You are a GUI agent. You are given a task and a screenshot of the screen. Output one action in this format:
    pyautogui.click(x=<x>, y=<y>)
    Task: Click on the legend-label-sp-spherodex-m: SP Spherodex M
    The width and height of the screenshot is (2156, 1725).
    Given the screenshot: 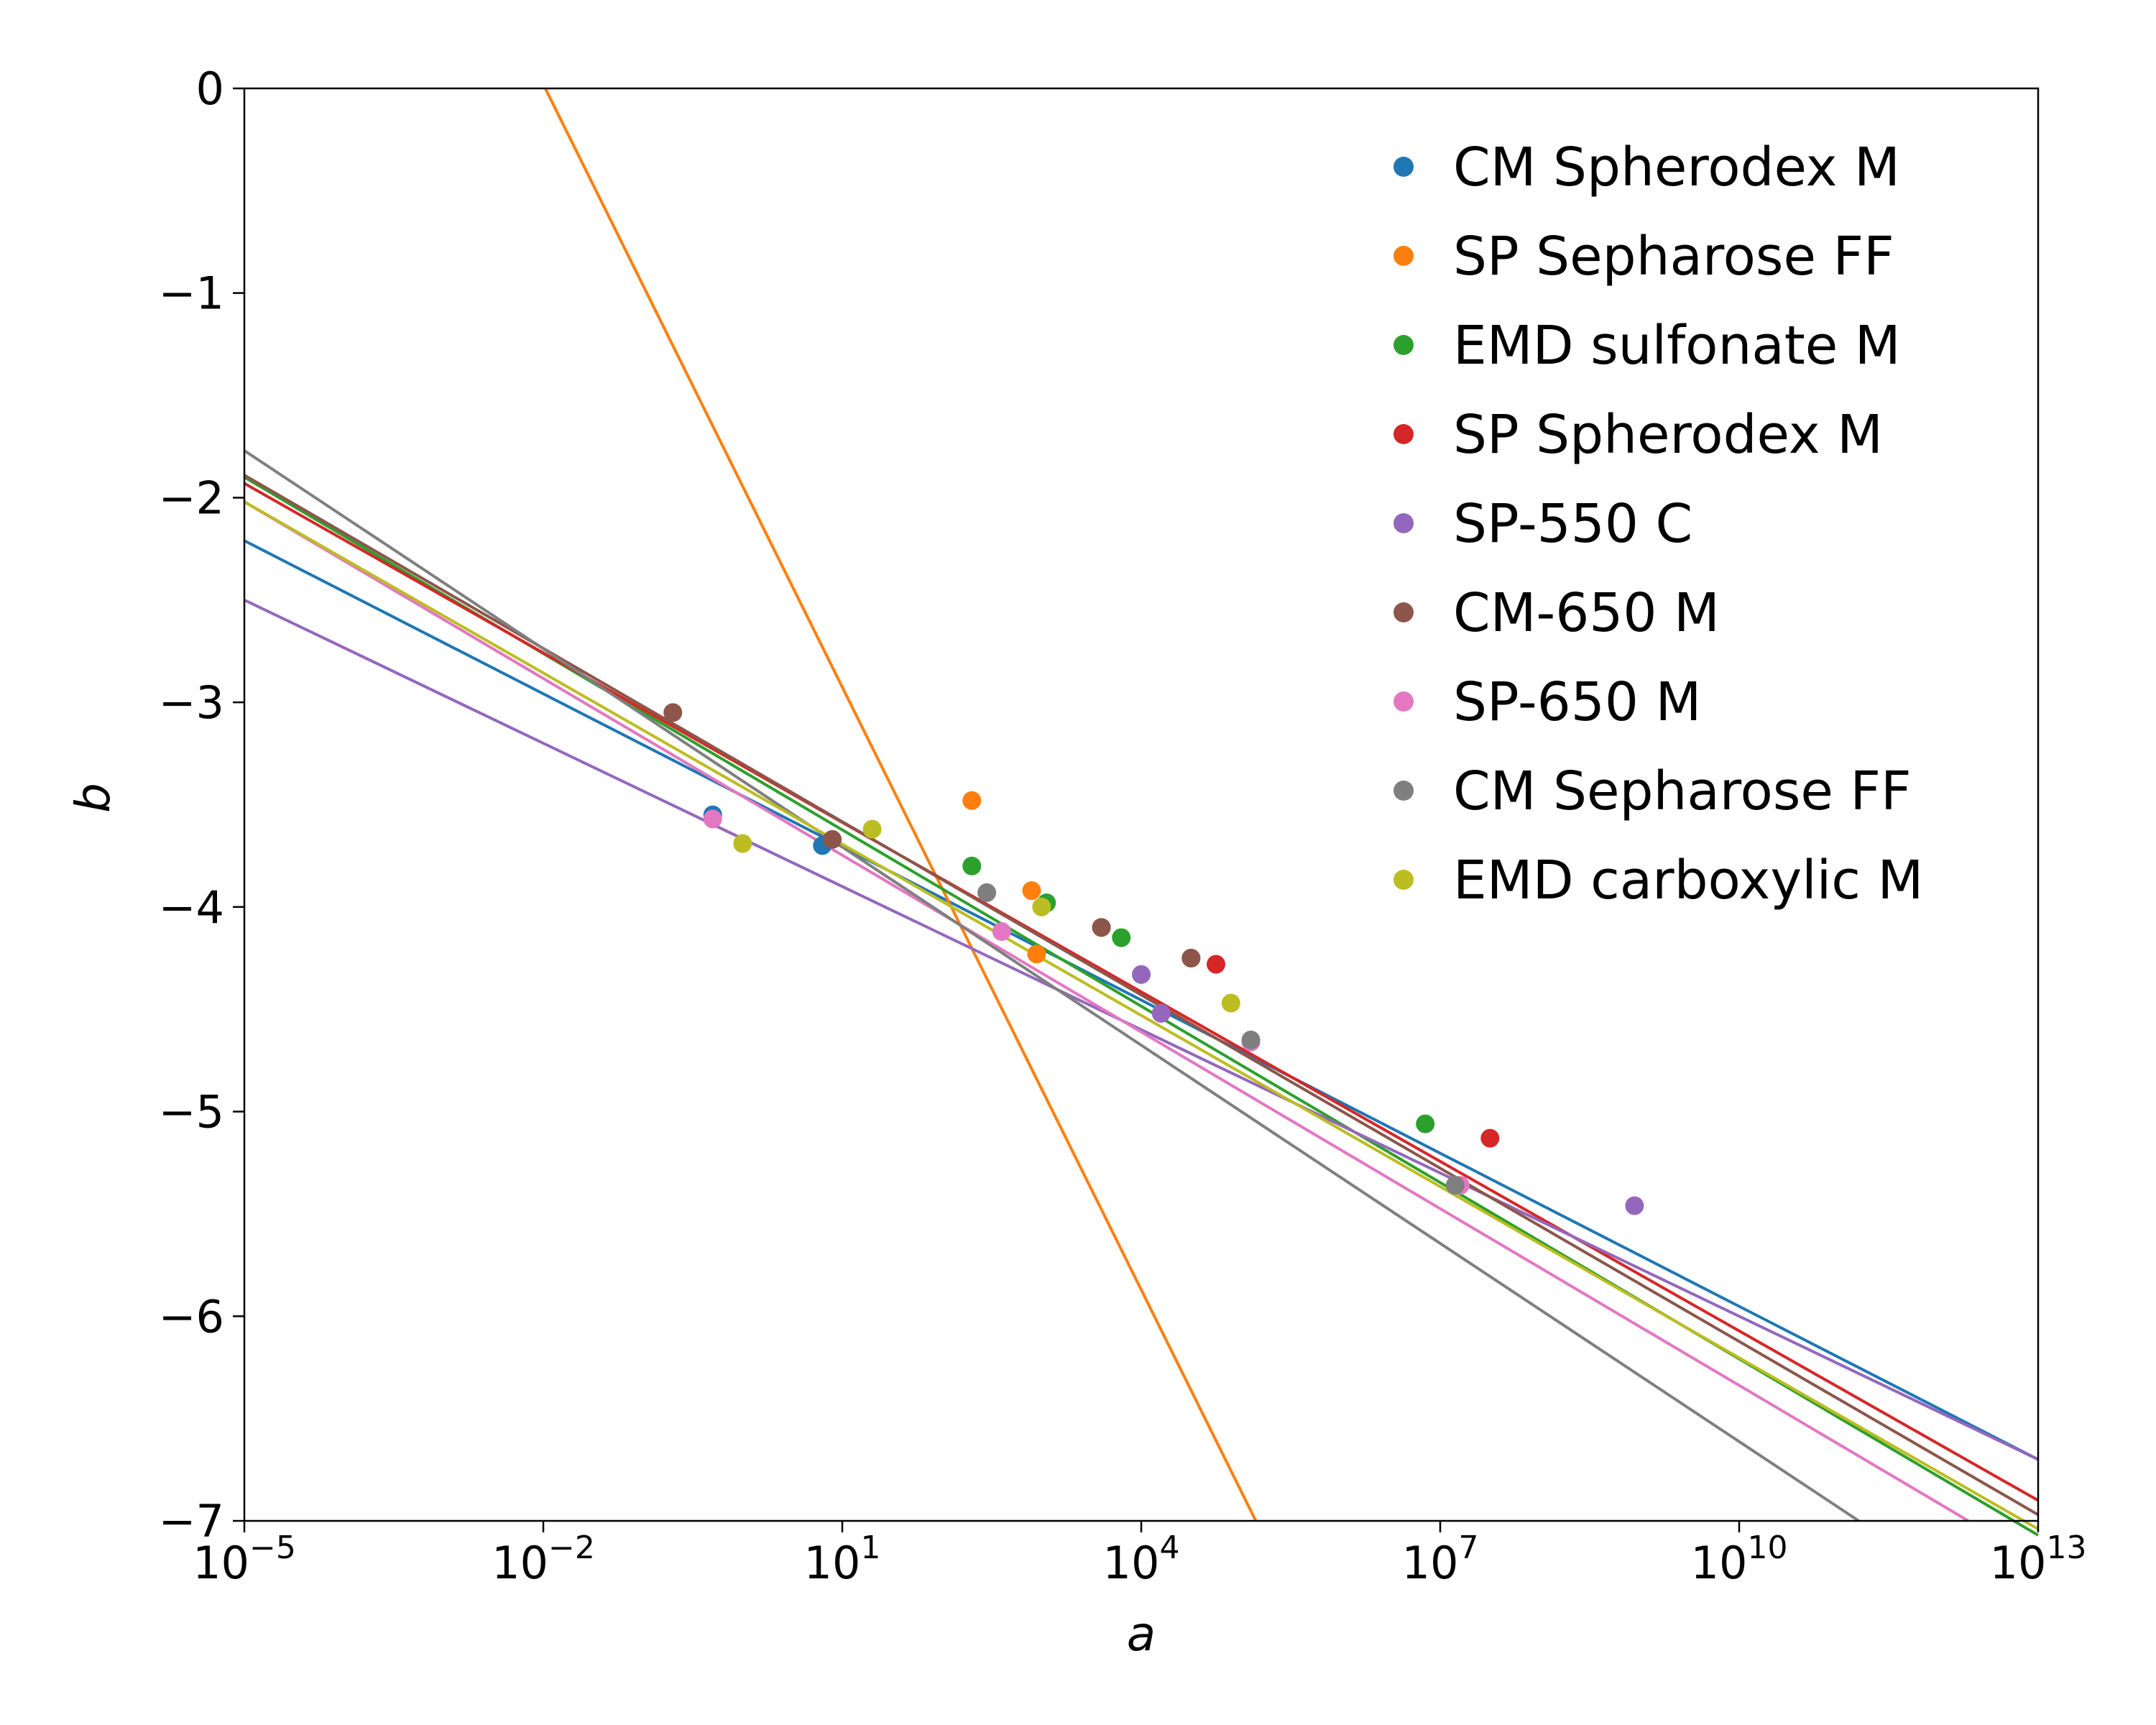 What is the action you would take?
    pyautogui.click(x=1668, y=435)
    